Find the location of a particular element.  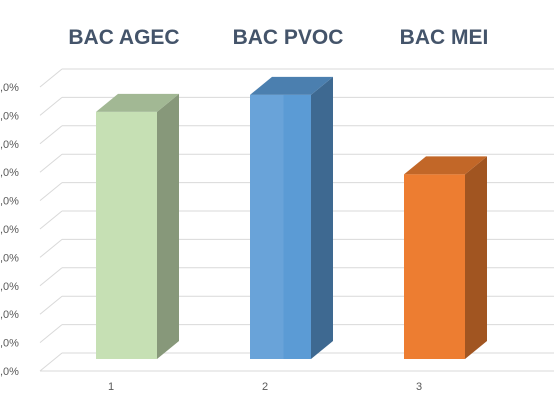

x-category-label: 1 is located at coordinates (111, 387).